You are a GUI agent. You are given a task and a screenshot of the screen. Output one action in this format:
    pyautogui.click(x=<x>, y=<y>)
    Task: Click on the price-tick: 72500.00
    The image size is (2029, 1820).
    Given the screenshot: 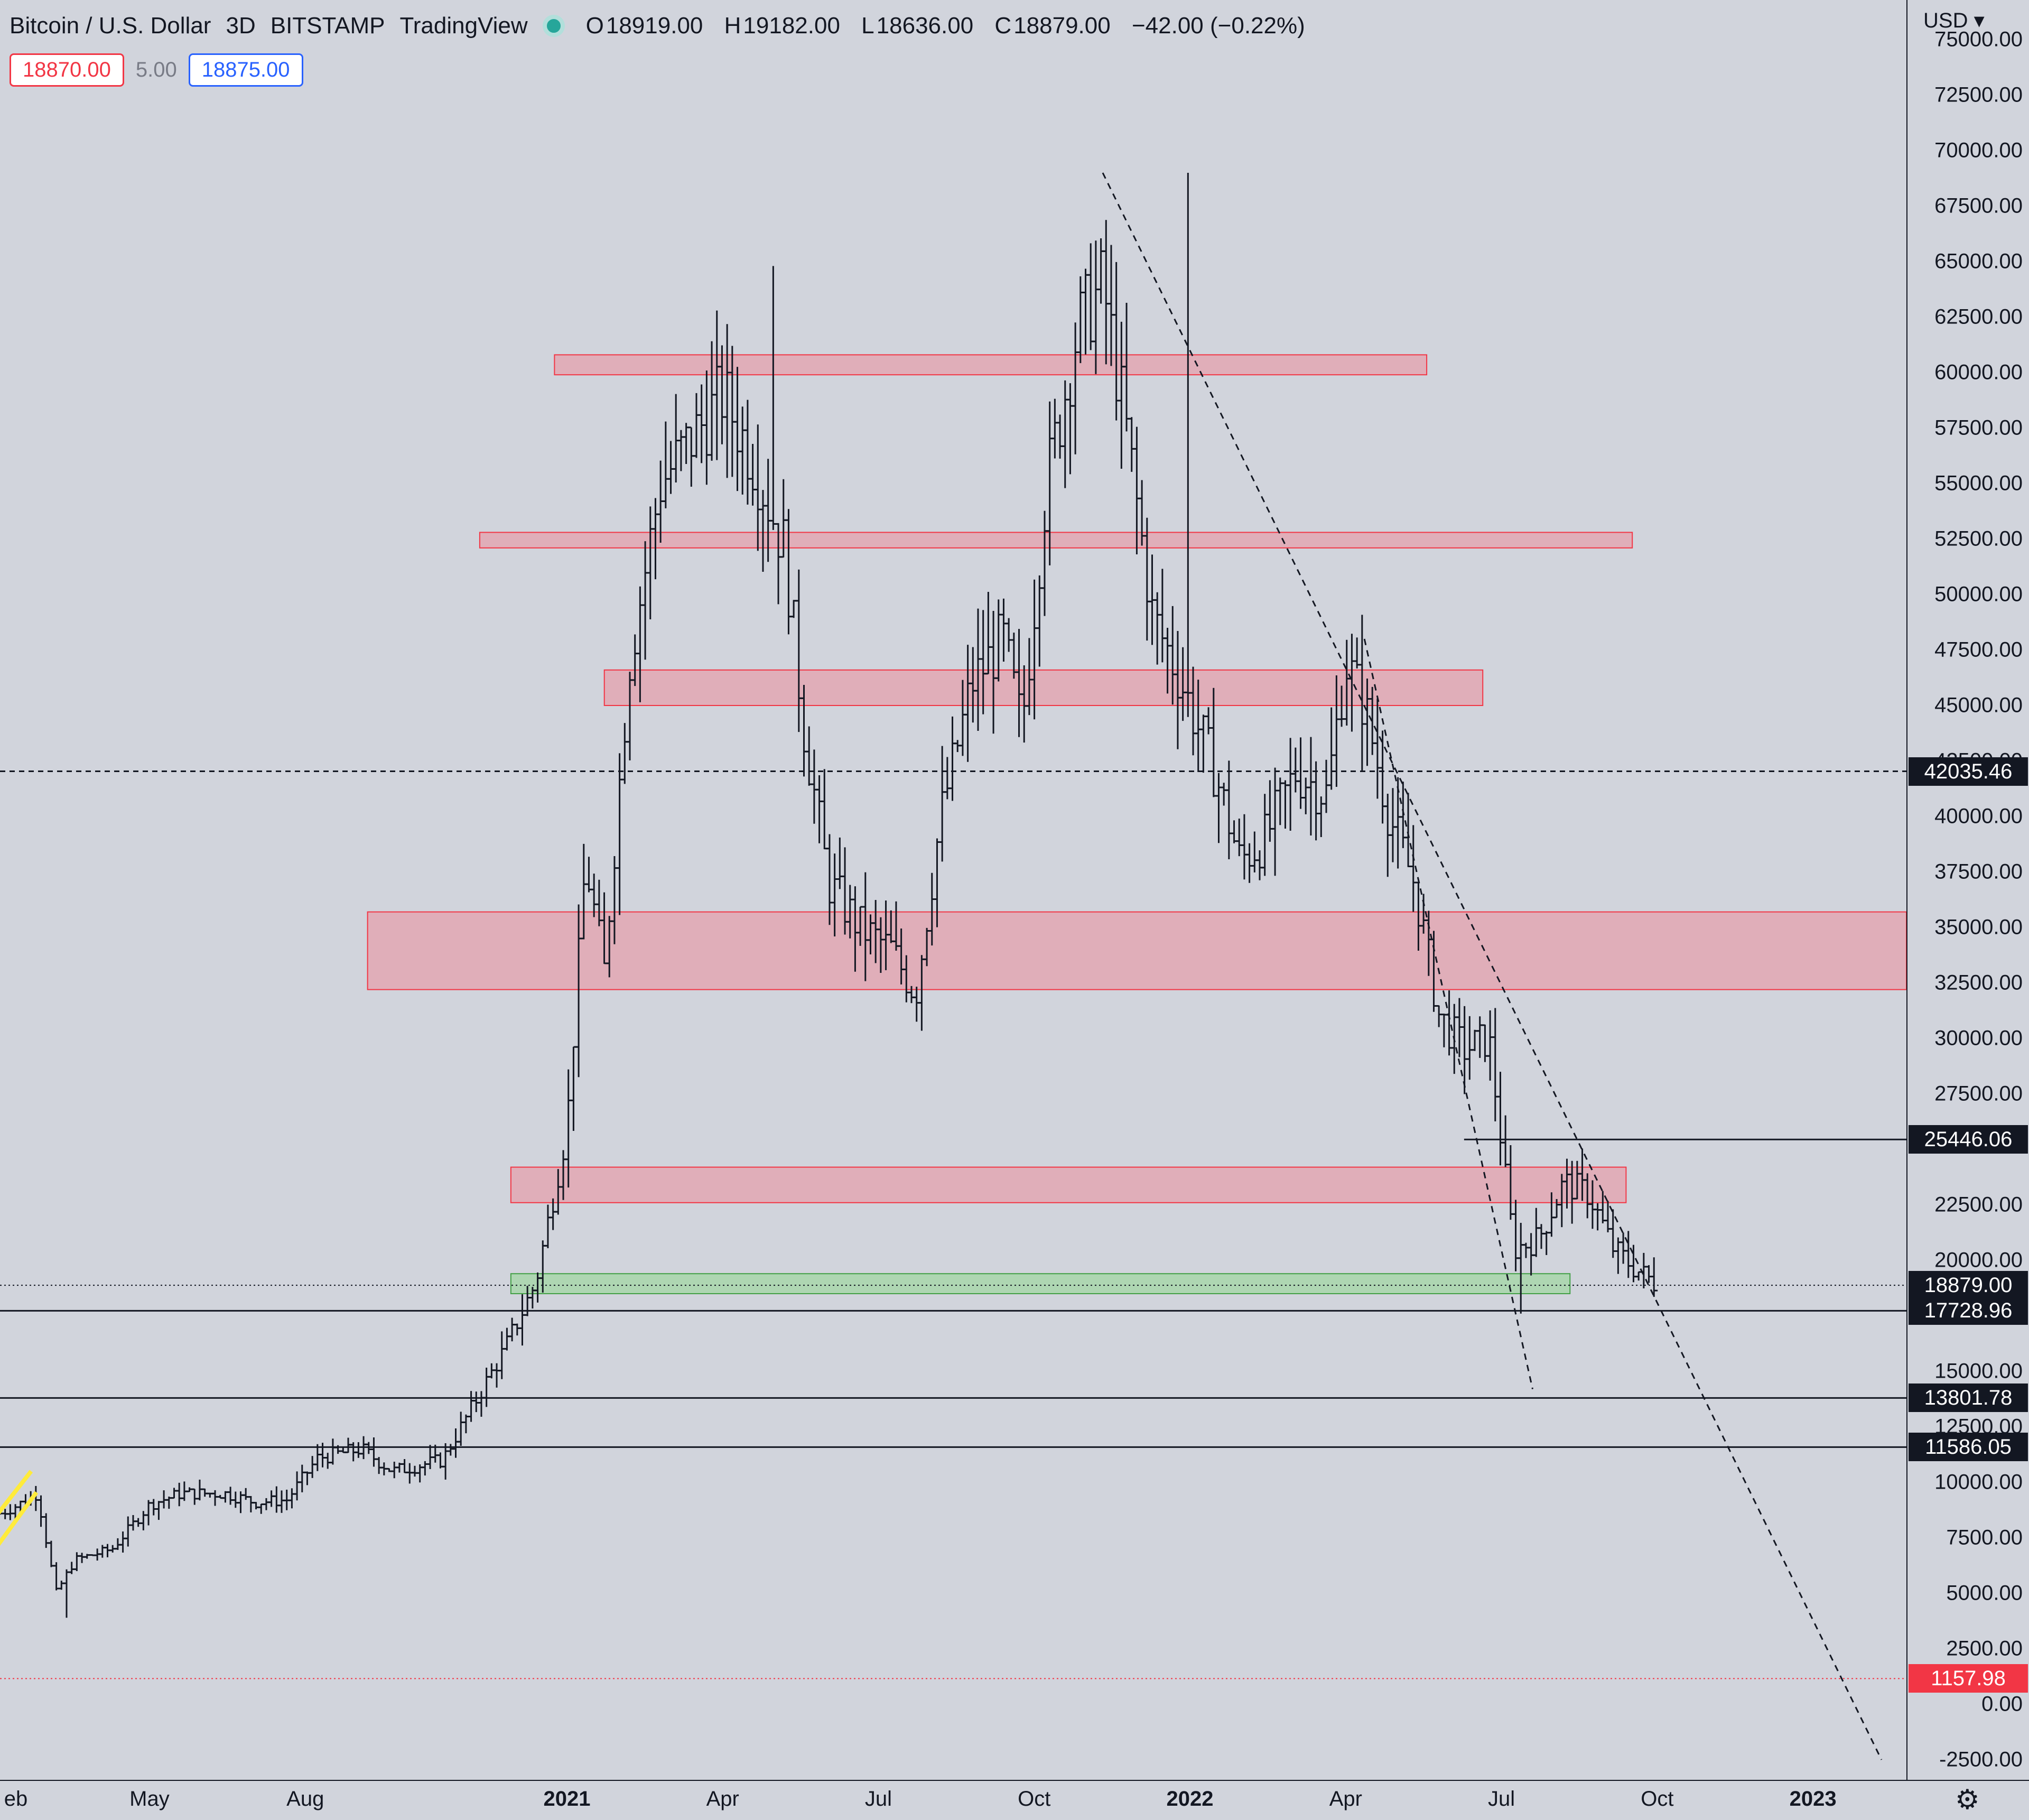 What is the action you would take?
    pyautogui.click(x=1979, y=95)
    